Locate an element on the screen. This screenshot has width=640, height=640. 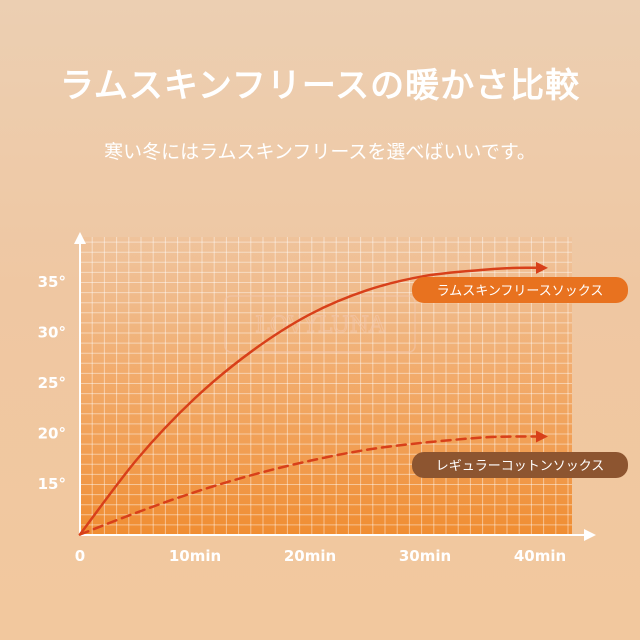
legend-label-2: レギュラーコットンソックス is located at coordinates (520, 466).